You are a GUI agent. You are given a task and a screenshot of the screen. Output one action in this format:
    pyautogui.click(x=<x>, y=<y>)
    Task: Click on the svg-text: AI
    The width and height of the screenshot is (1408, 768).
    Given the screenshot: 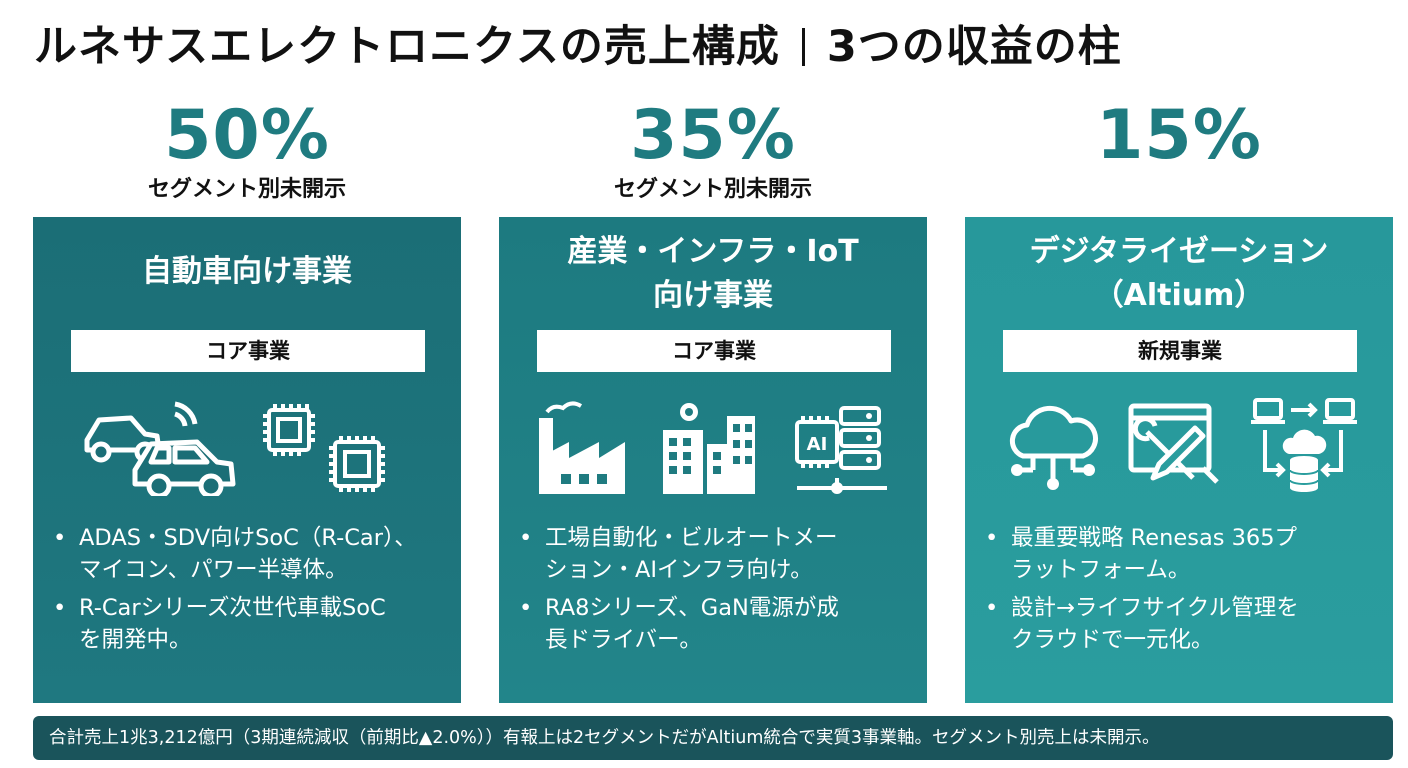 What is the action you would take?
    pyautogui.click(x=817, y=444)
    